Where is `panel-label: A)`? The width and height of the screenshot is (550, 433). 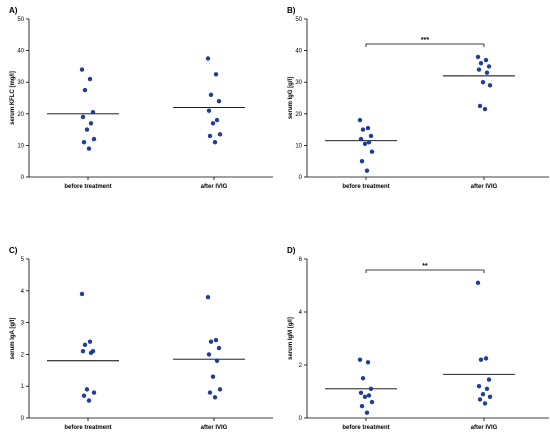 panel-label: A) is located at coordinates (13, 10).